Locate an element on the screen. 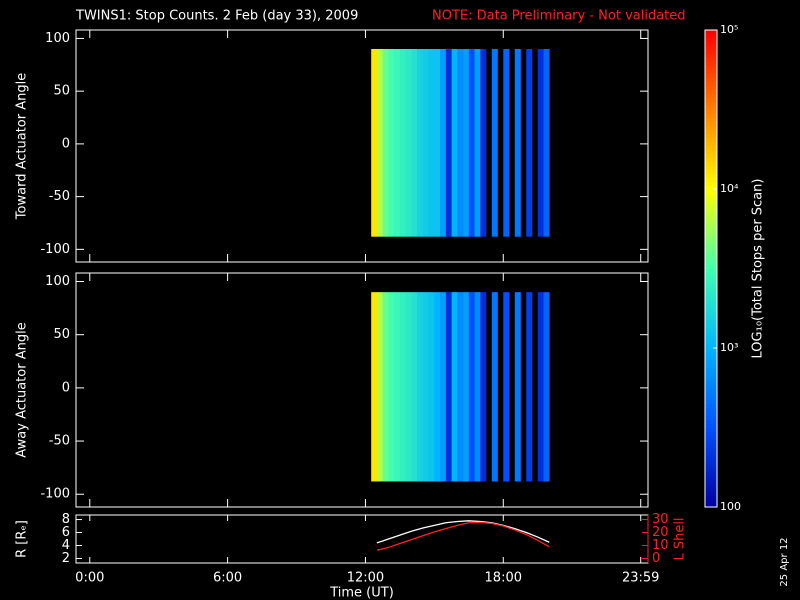 Image resolution: width=800 pixels, height=600 pixels. y2-axis-label: L Shell is located at coordinates (680, 538).